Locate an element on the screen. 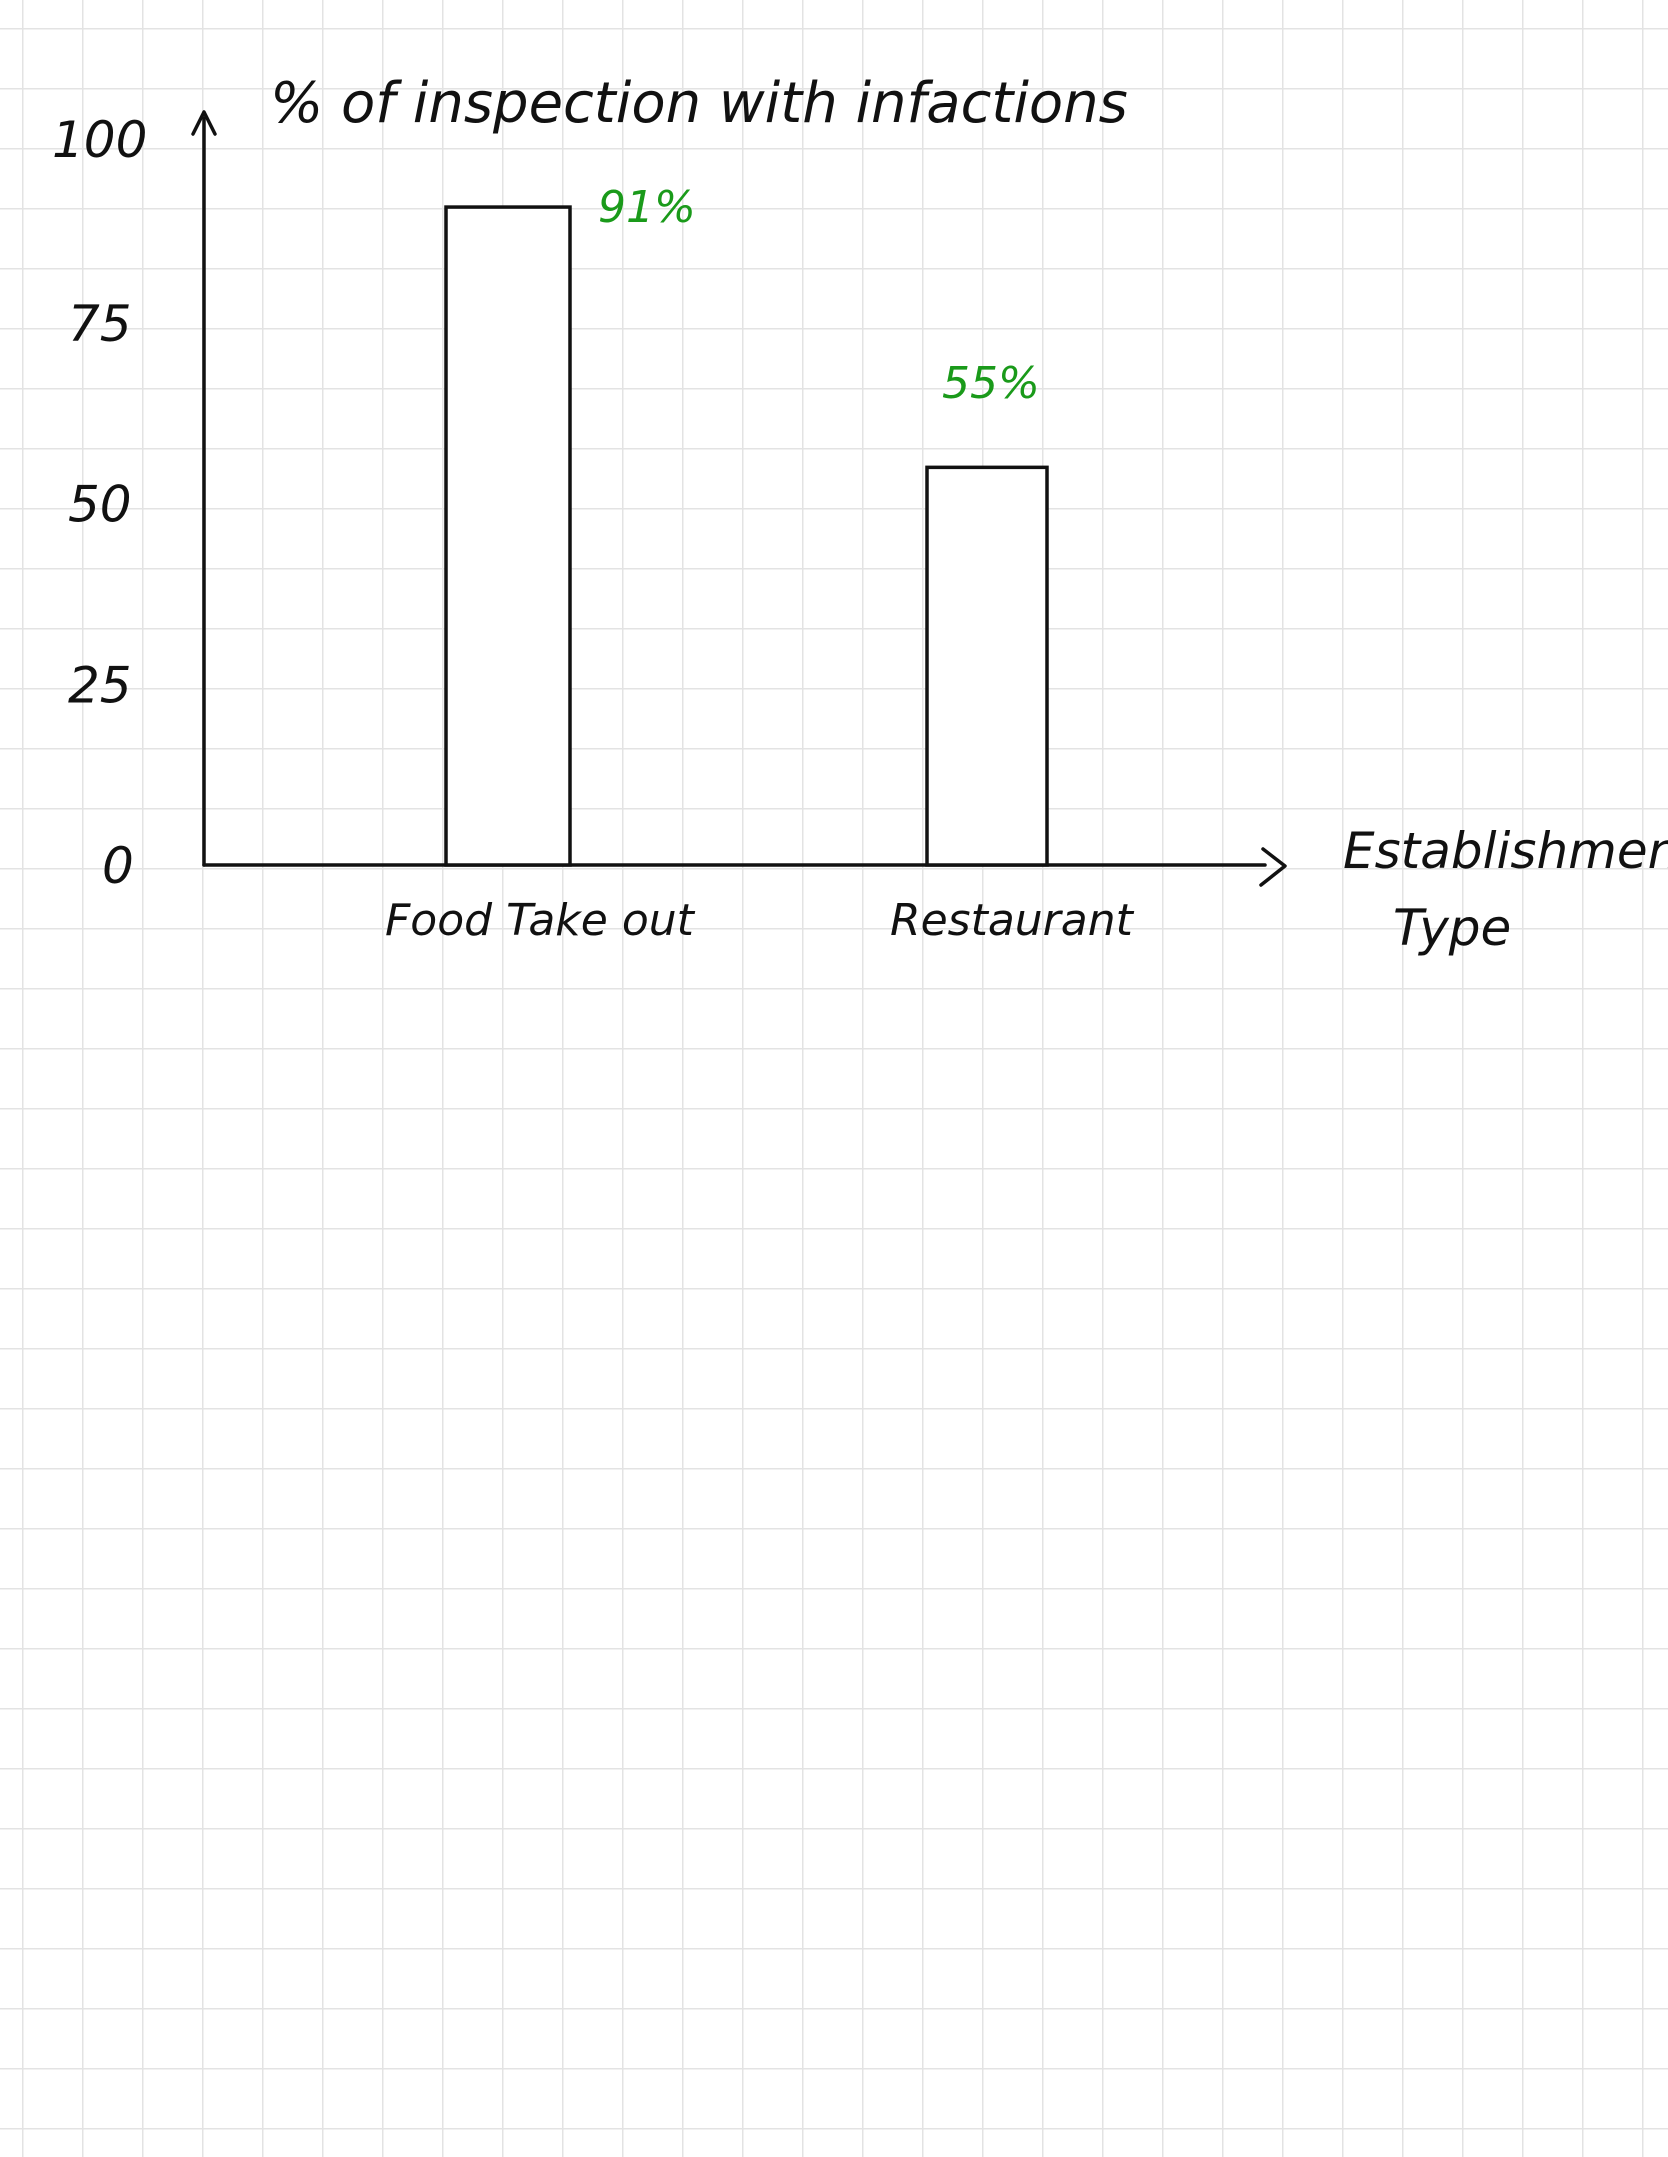 The height and width of the screenshot is (2157, 1668). chart-title: % of inspection with infactions is located at coordinates (699, 103).